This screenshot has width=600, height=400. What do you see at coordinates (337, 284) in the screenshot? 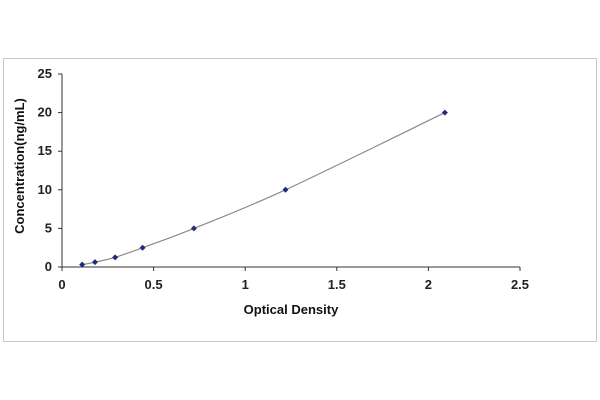
I see `x-tick-label: 1.5` at bounding box center [337, 284].